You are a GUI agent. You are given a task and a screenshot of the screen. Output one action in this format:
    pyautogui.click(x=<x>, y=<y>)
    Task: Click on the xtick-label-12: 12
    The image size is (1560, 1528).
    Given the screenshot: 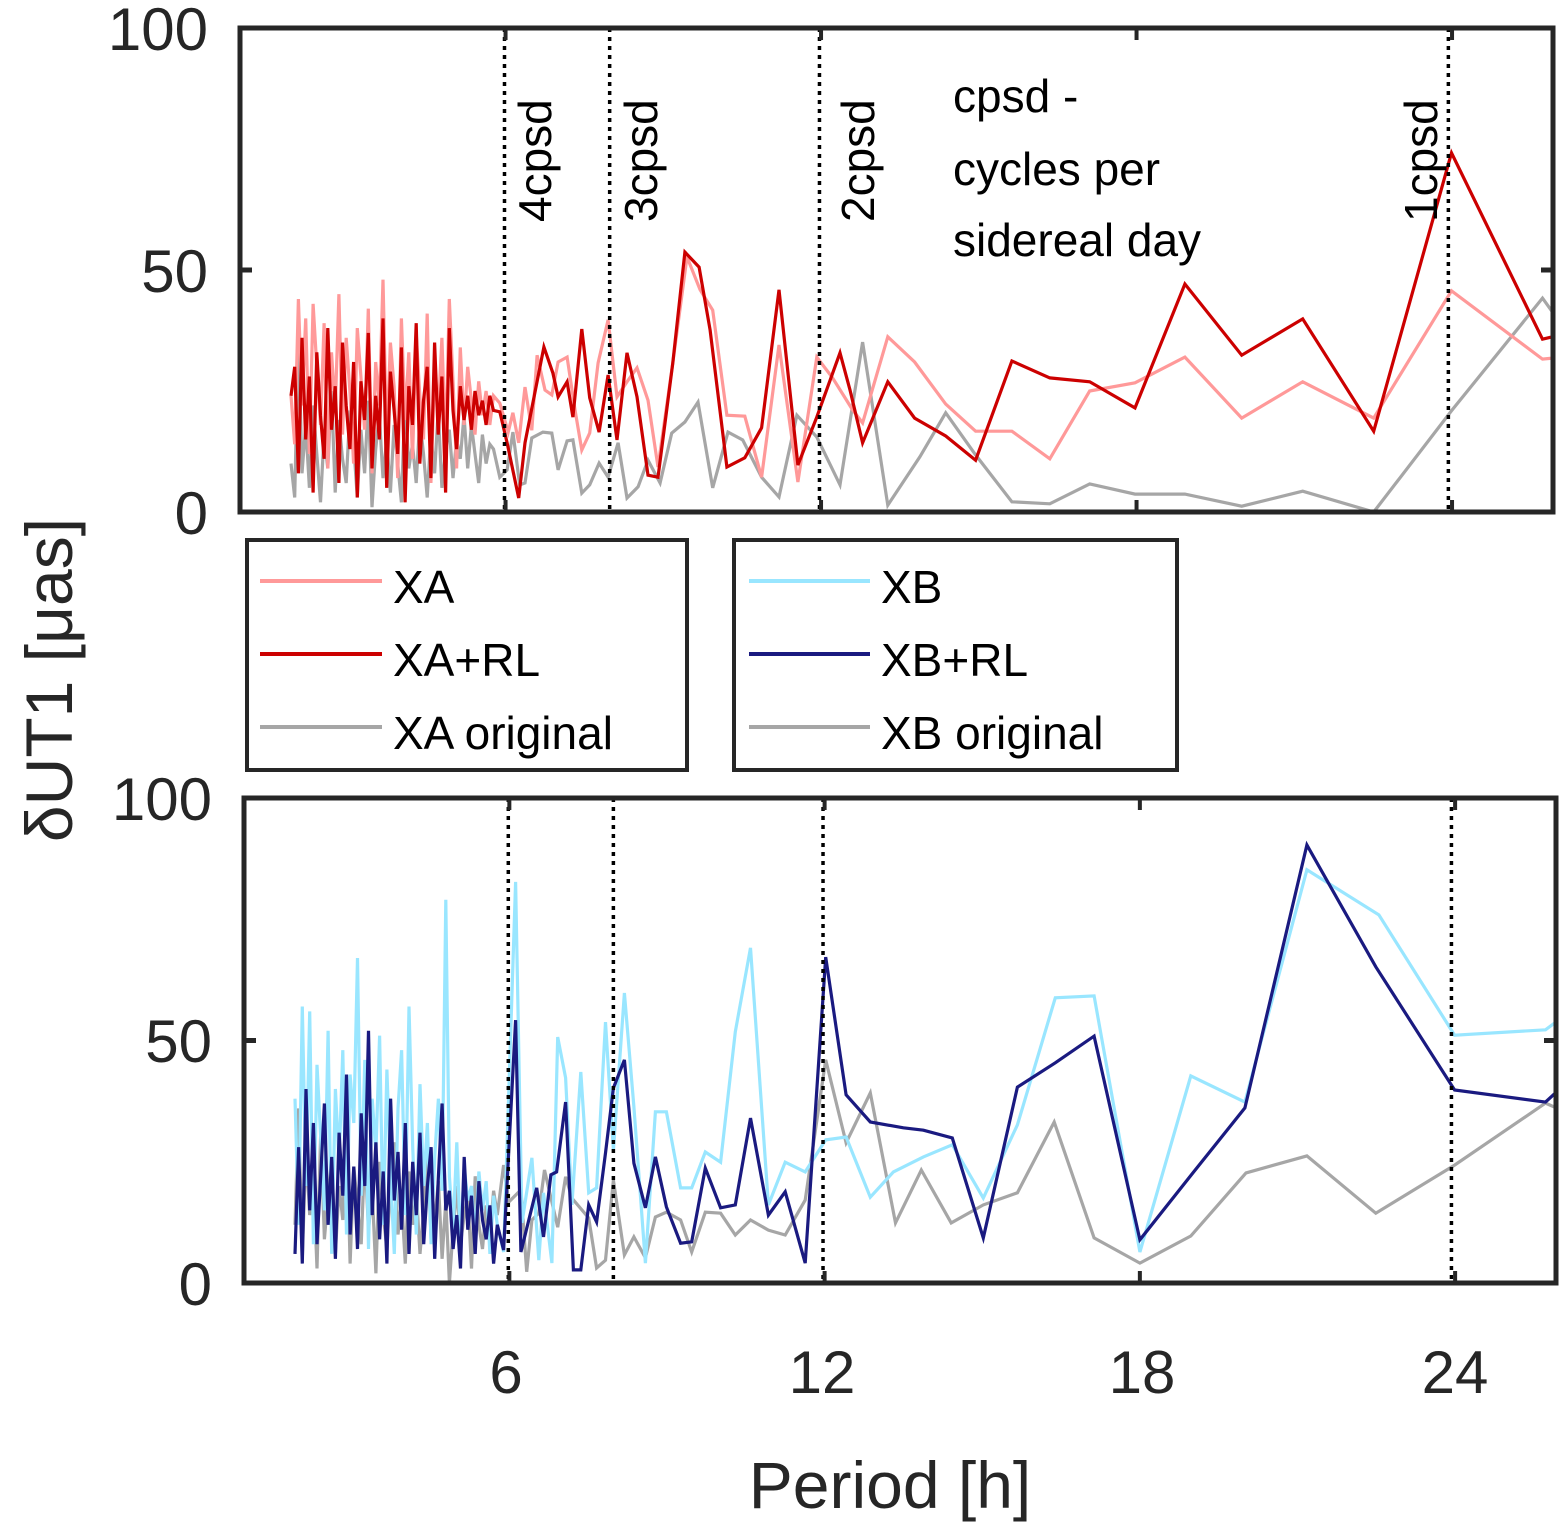 What is the action you would take?
    pyautogui.click(x=822, y=1372)
    